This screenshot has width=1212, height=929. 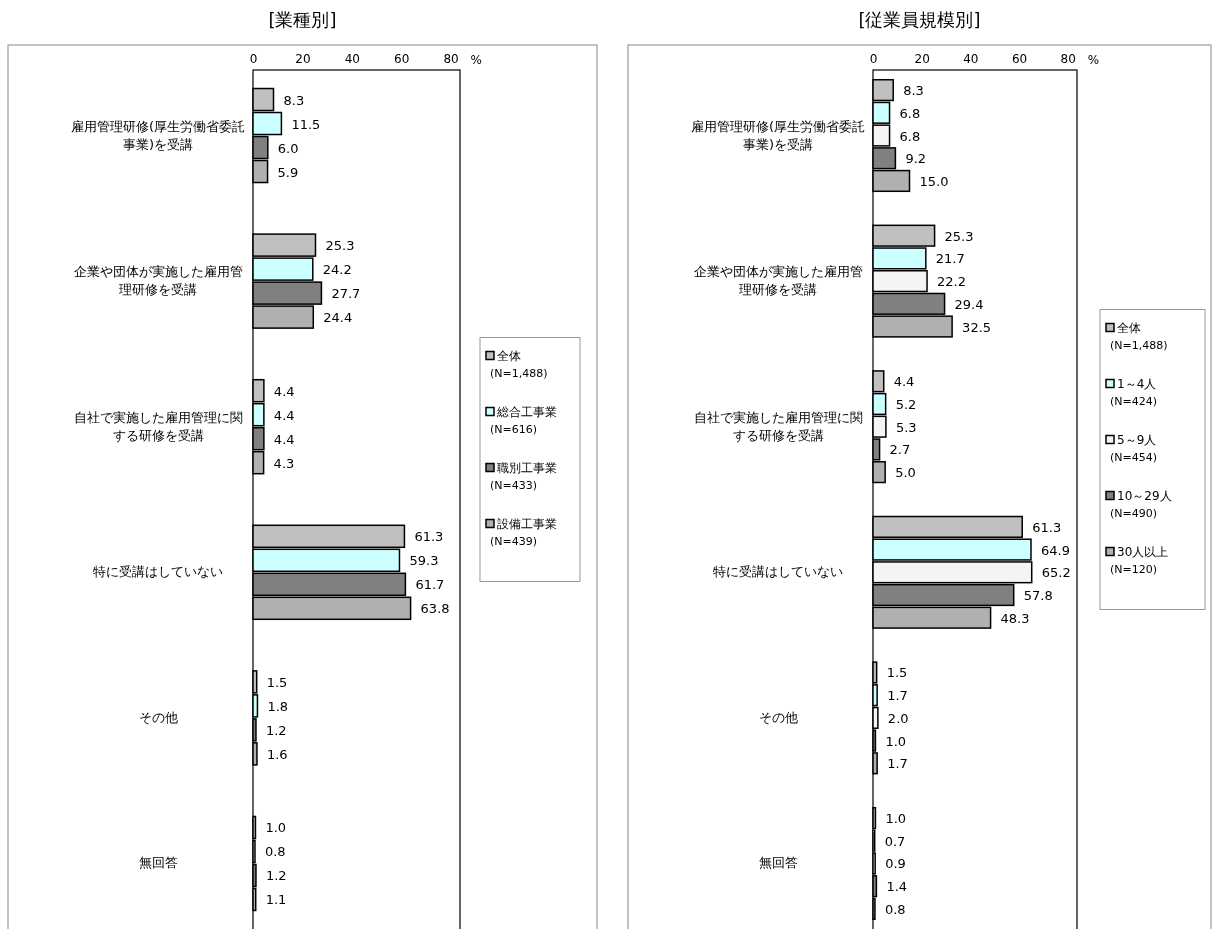 I want to click on data-label: 2.0, so click(x=898, y=718).